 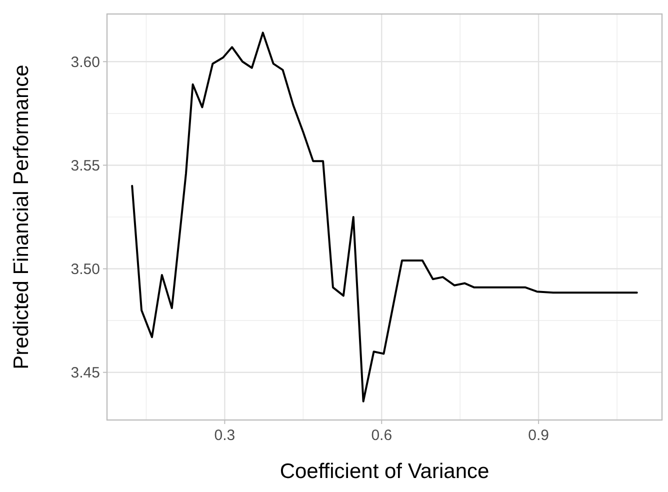 I want to click on x-tick-label: 0.6, so click(x=381, y=435).